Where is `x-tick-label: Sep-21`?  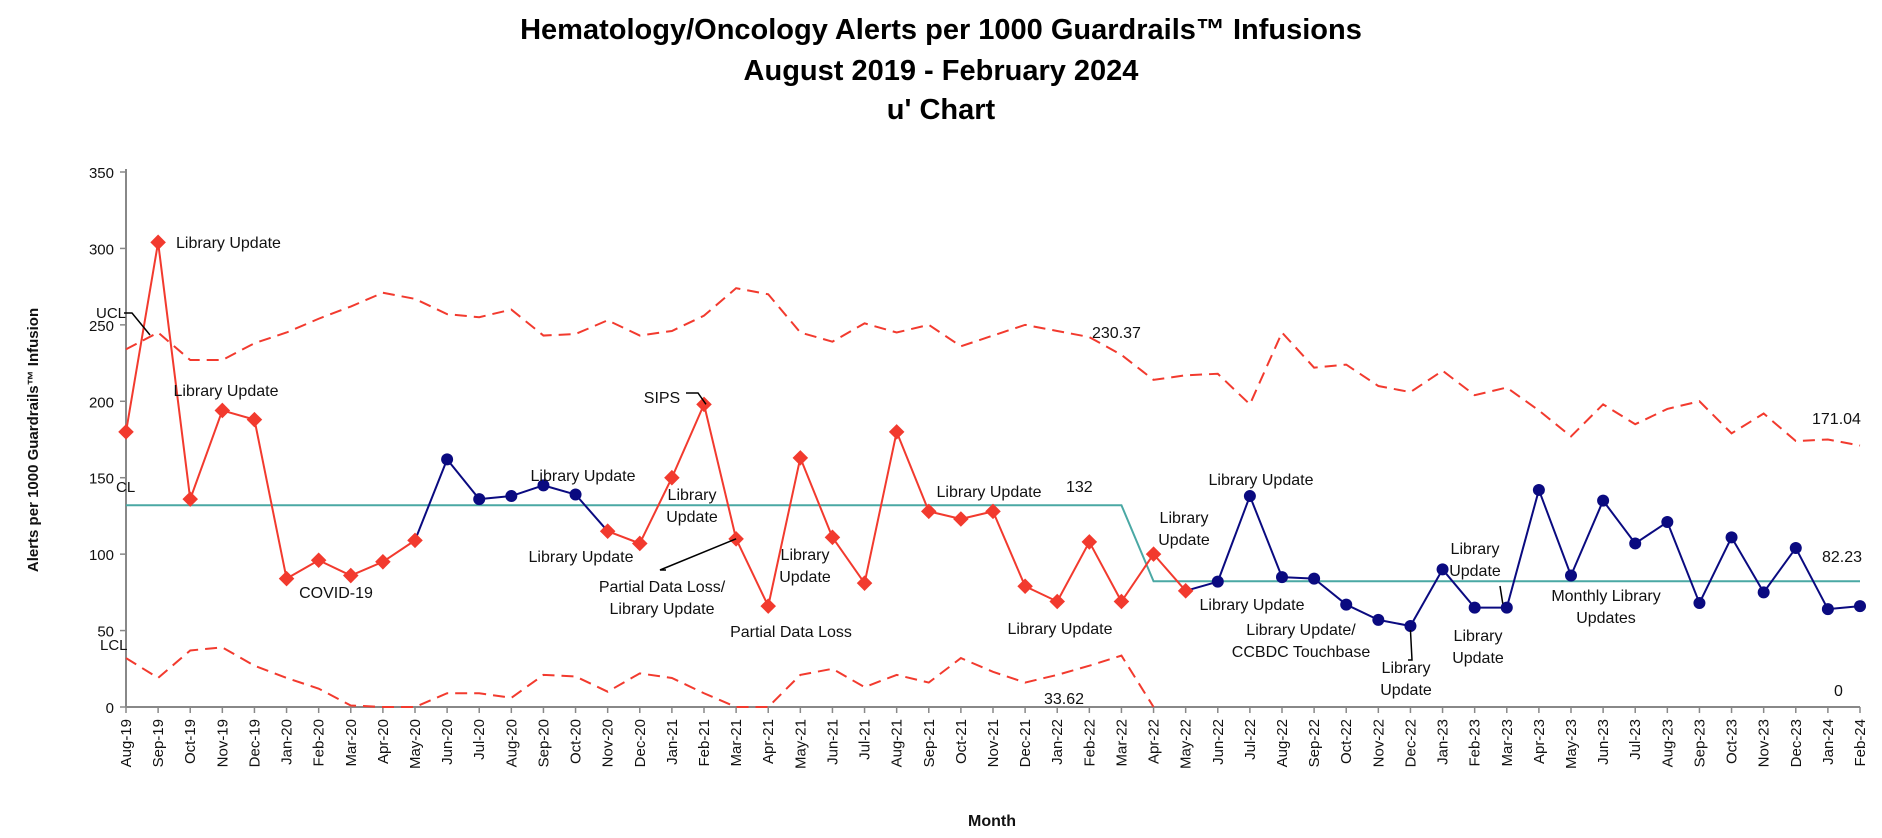
x-tick-label: Sep-21 is located at coordinates (929, 743).